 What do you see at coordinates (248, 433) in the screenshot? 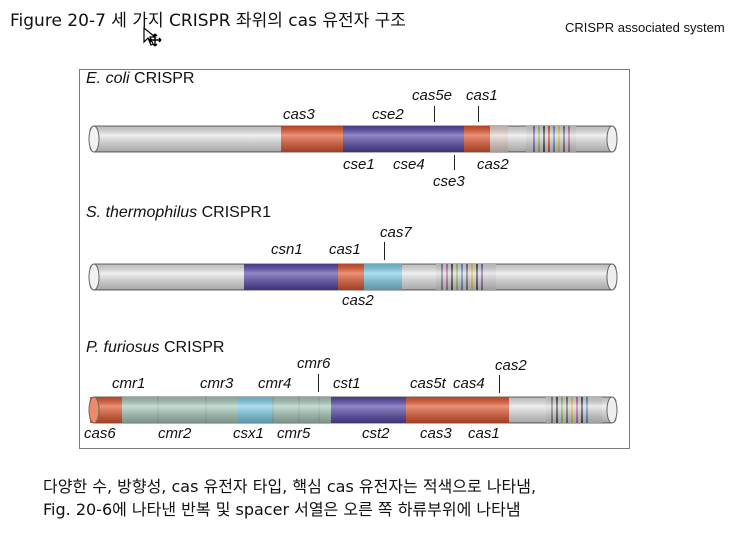
I see `gene-label-csx1: csx1` at bounding box center [248, 433].